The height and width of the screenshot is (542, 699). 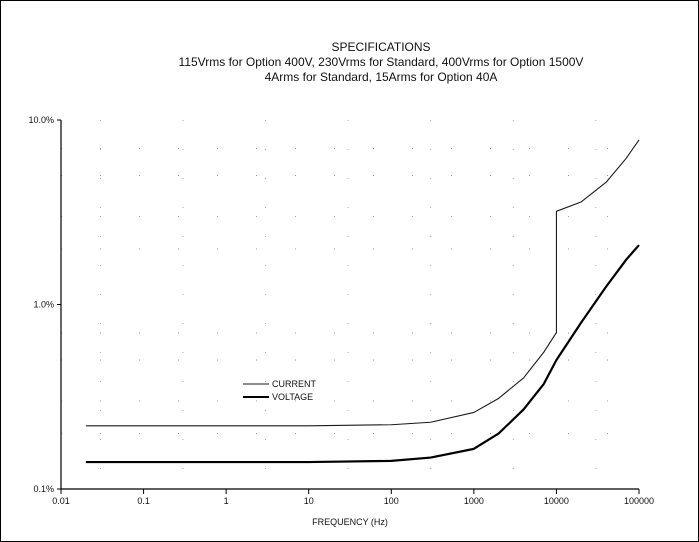 I want to click on x-tick-label: 100000, so click(x=639, y=501).